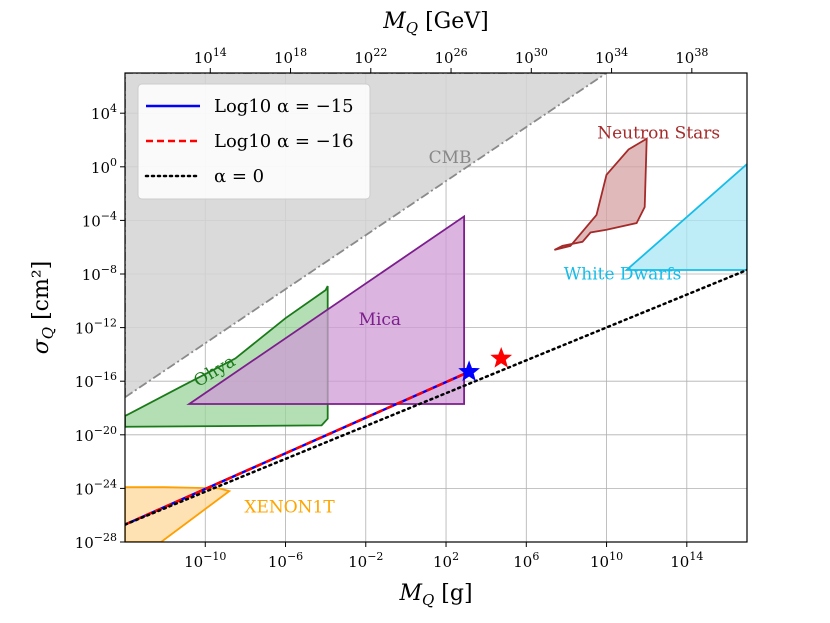 The width and height of the screenshot is (830, 623). What do you see at coordinates (210, 56) in the screenshot?
I see `top-tick-label: 1014` at bounding box center [210, 56].